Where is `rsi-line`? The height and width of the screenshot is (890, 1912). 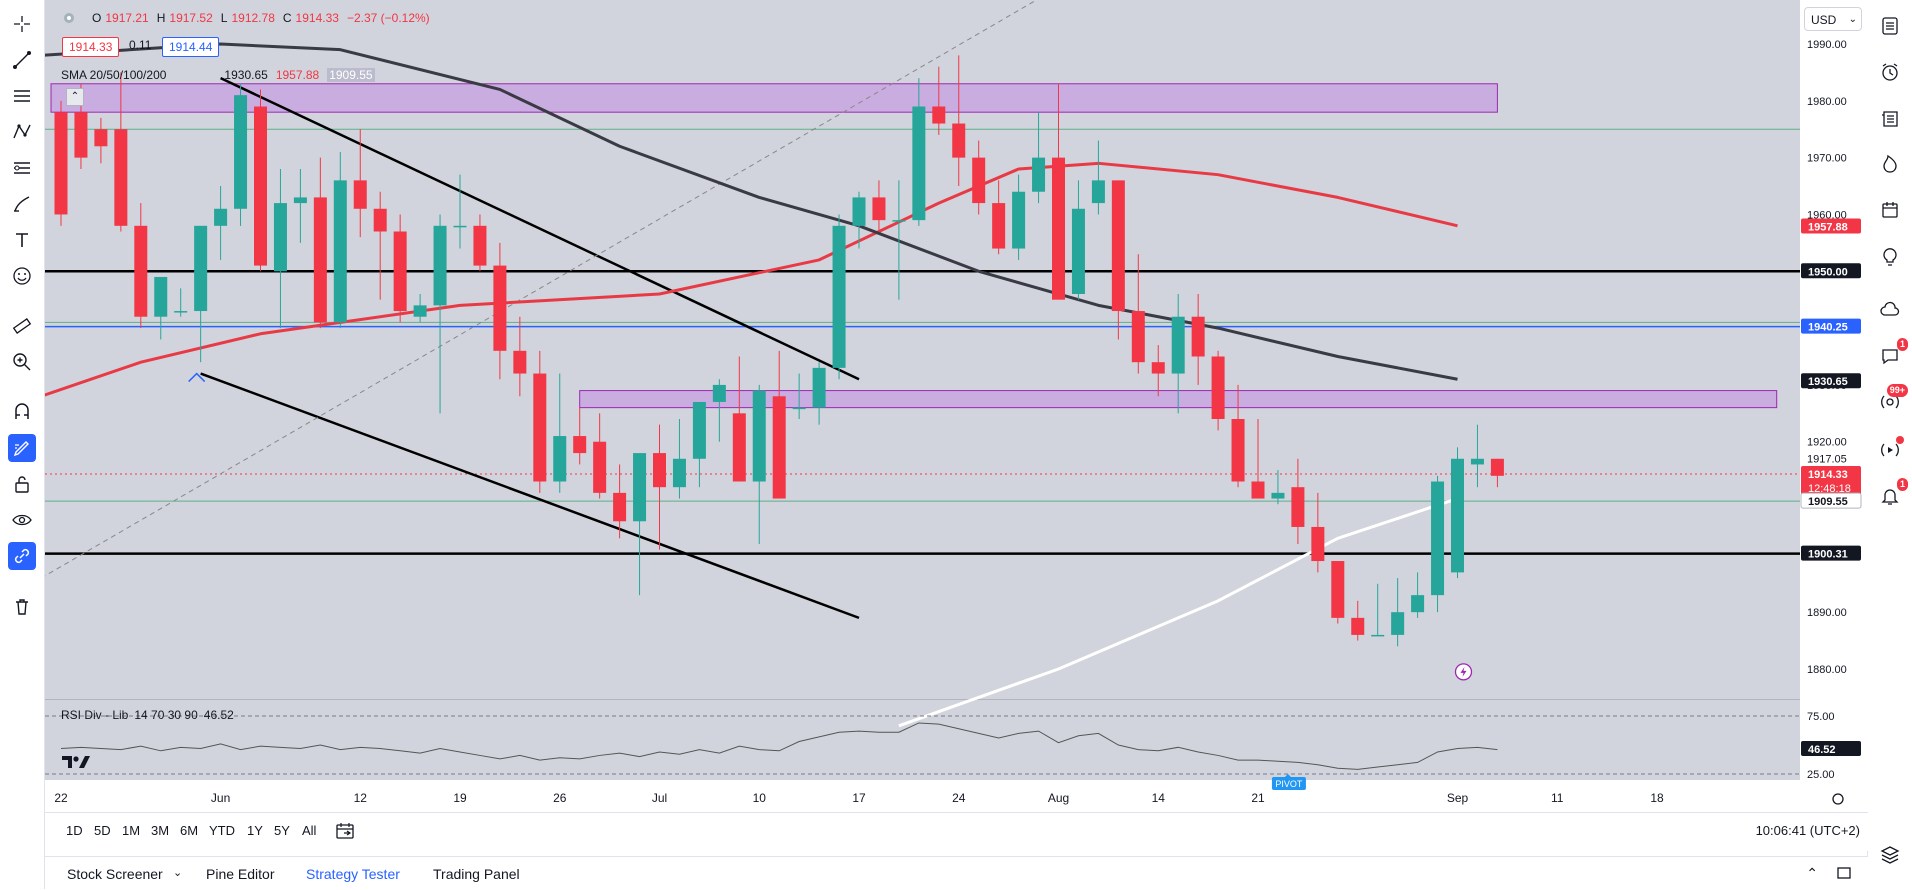
rsi-line is located at coordinates (779, 746).